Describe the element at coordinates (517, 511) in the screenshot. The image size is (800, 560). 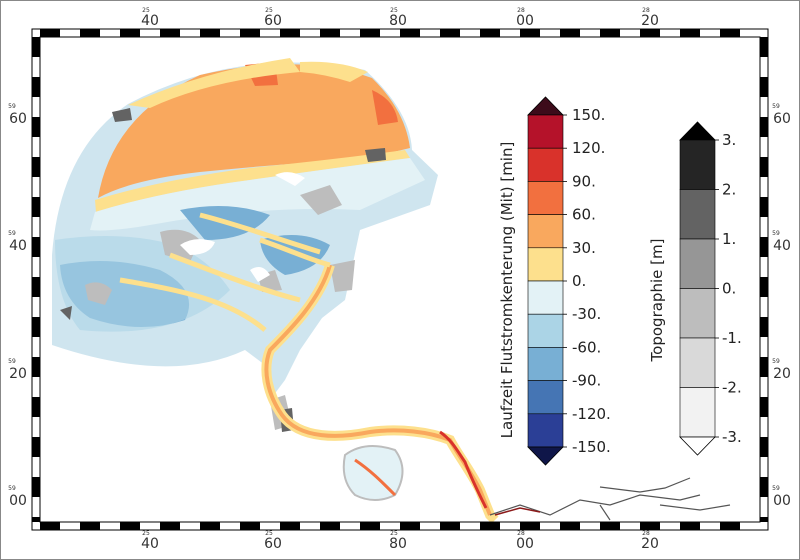
I see `river-network-red` at that location.